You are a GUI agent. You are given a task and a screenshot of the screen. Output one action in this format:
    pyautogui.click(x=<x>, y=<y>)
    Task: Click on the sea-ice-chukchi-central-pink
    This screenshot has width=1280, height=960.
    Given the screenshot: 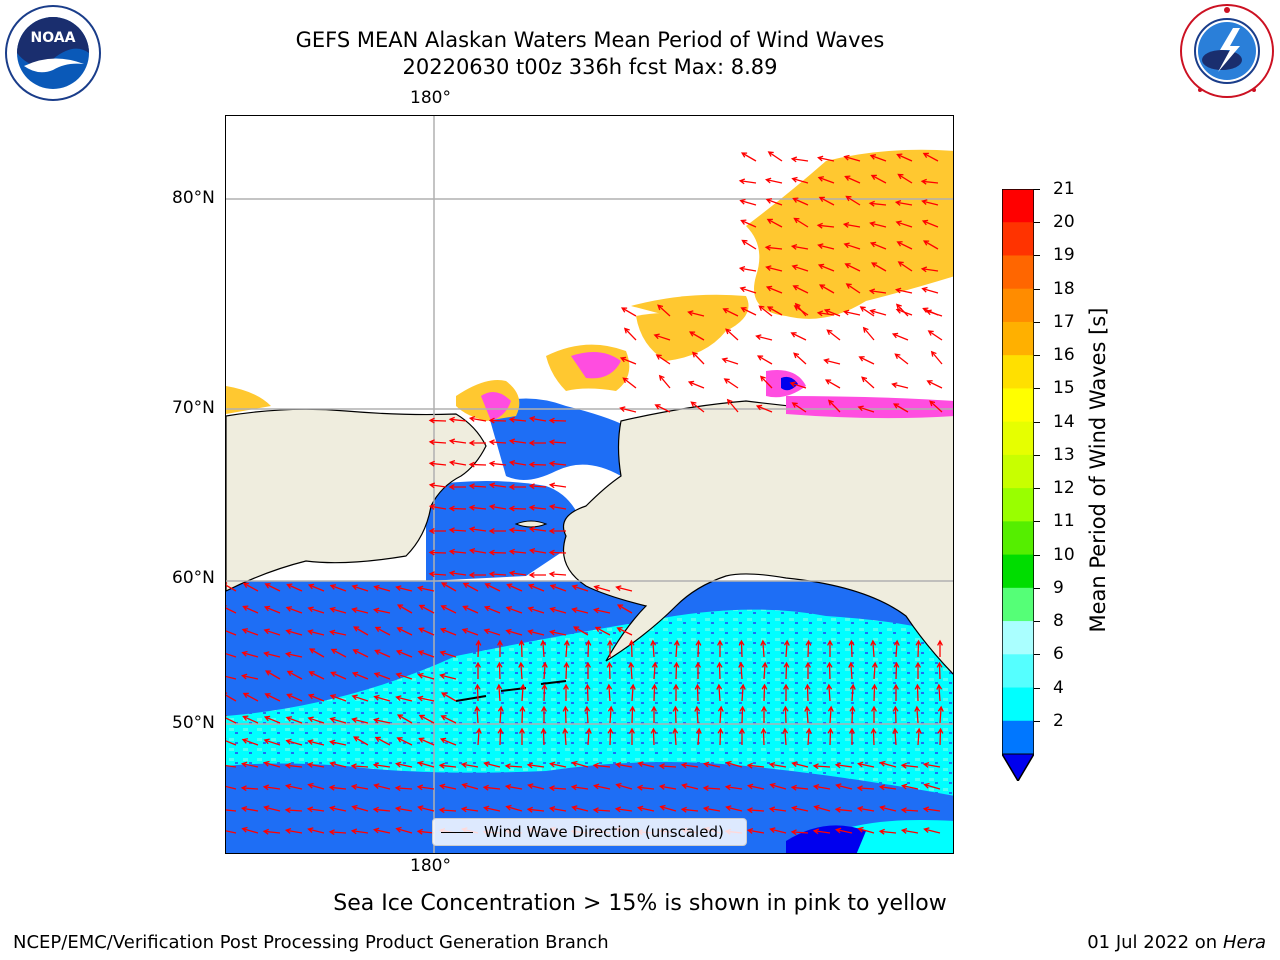 What is the action you would take?
    pyautogui.click(x=596, y=365)
    